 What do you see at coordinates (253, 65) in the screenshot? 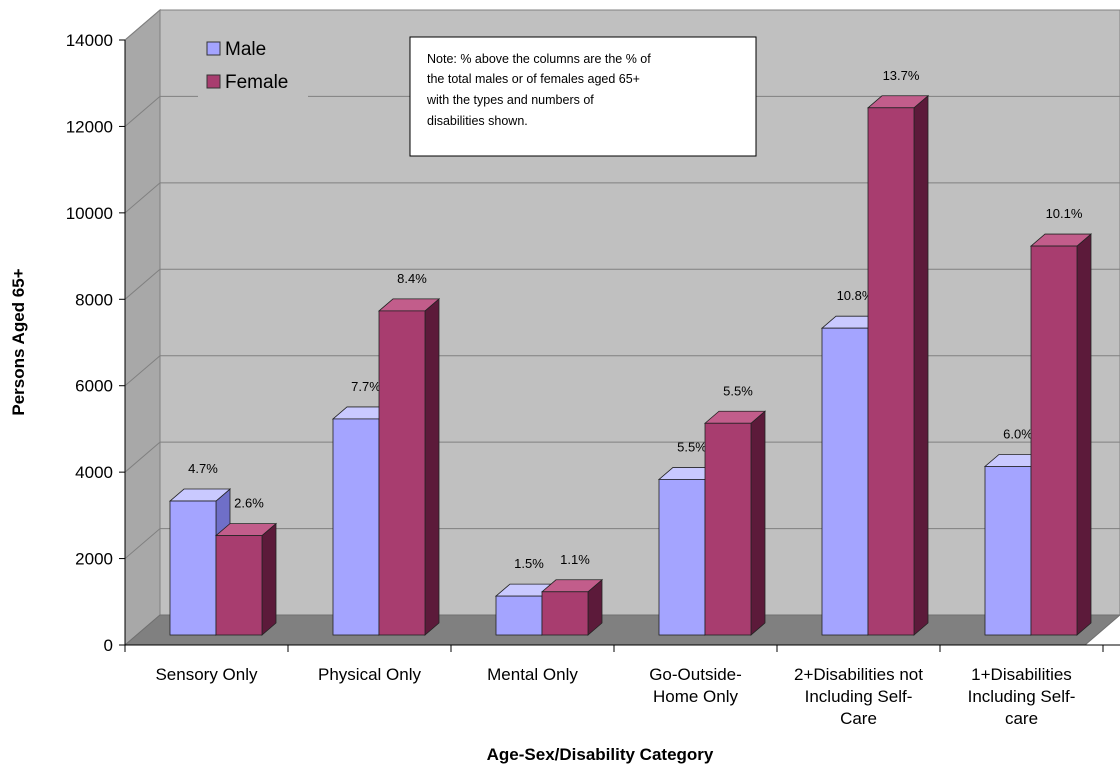
I see `legend: Male Female` at bounding box center [253, 65].